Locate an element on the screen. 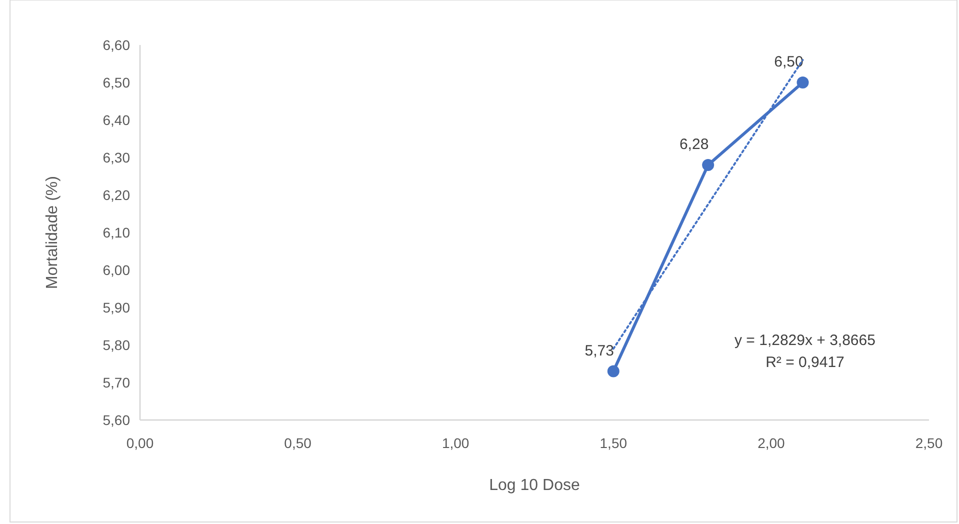  data-label: 5,73 is located at coordinates (599, 351).